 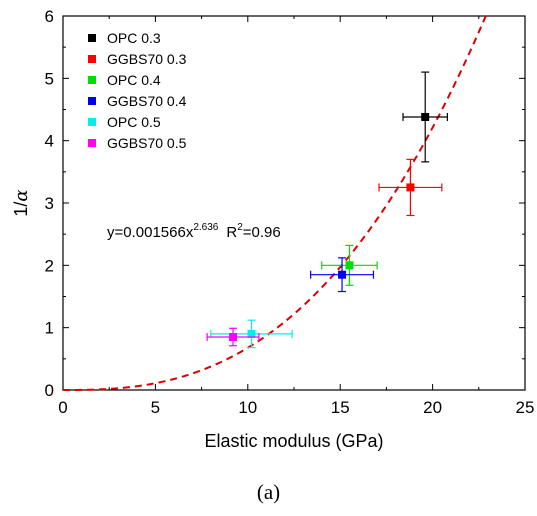 What do you see at coordinates (147, 59) in the screenshot?
I see `legend-label: GGBS70 0.3` at bounding box center [147, 59].